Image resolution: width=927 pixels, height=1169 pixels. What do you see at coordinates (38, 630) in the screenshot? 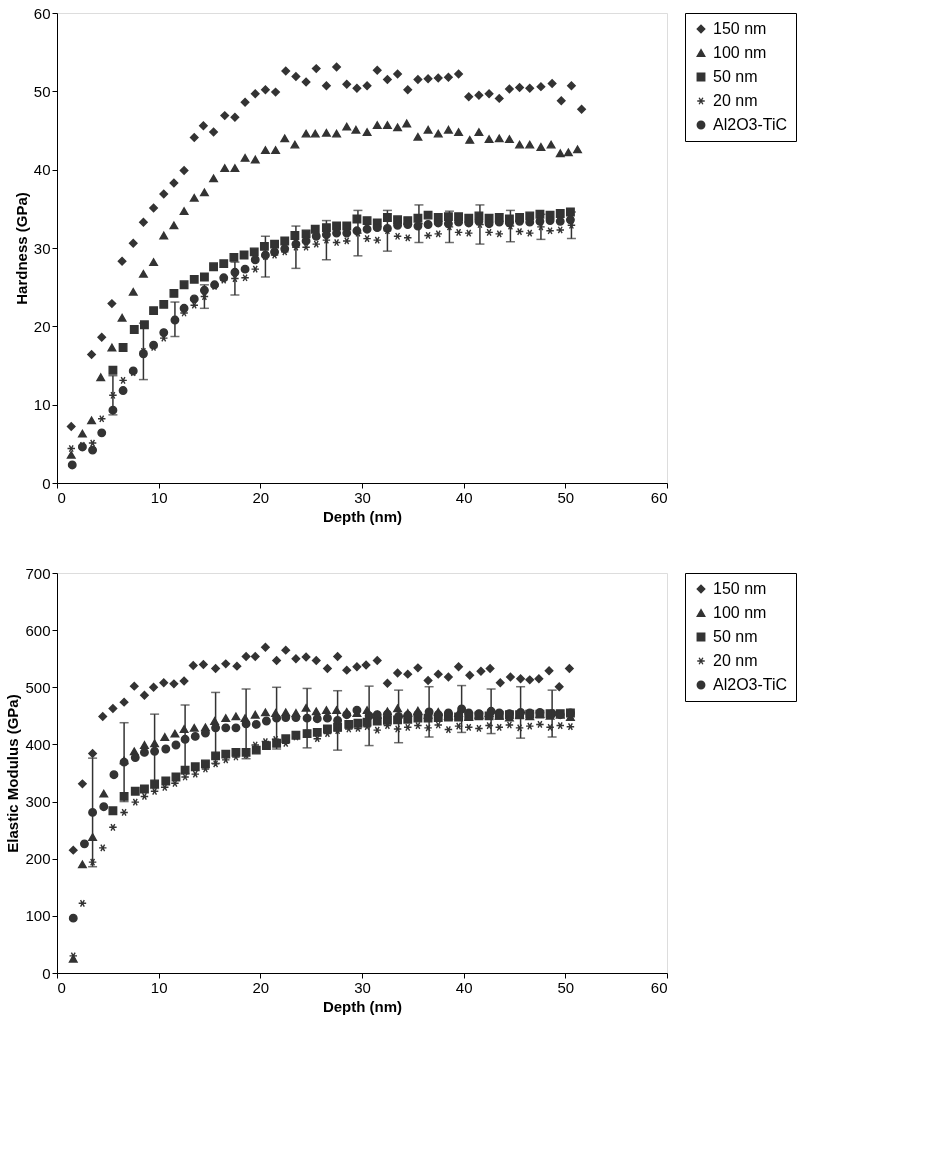
I see `y-tick-label: 600` at bounding box center [38, 630].